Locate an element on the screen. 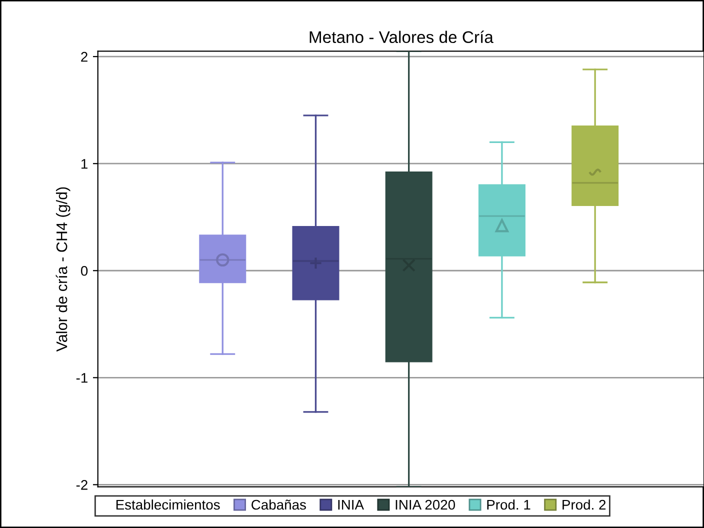 The height and width of the screenshot is (528, 704). legend-label: Prod. 2 is located at coordinates (584, 504).